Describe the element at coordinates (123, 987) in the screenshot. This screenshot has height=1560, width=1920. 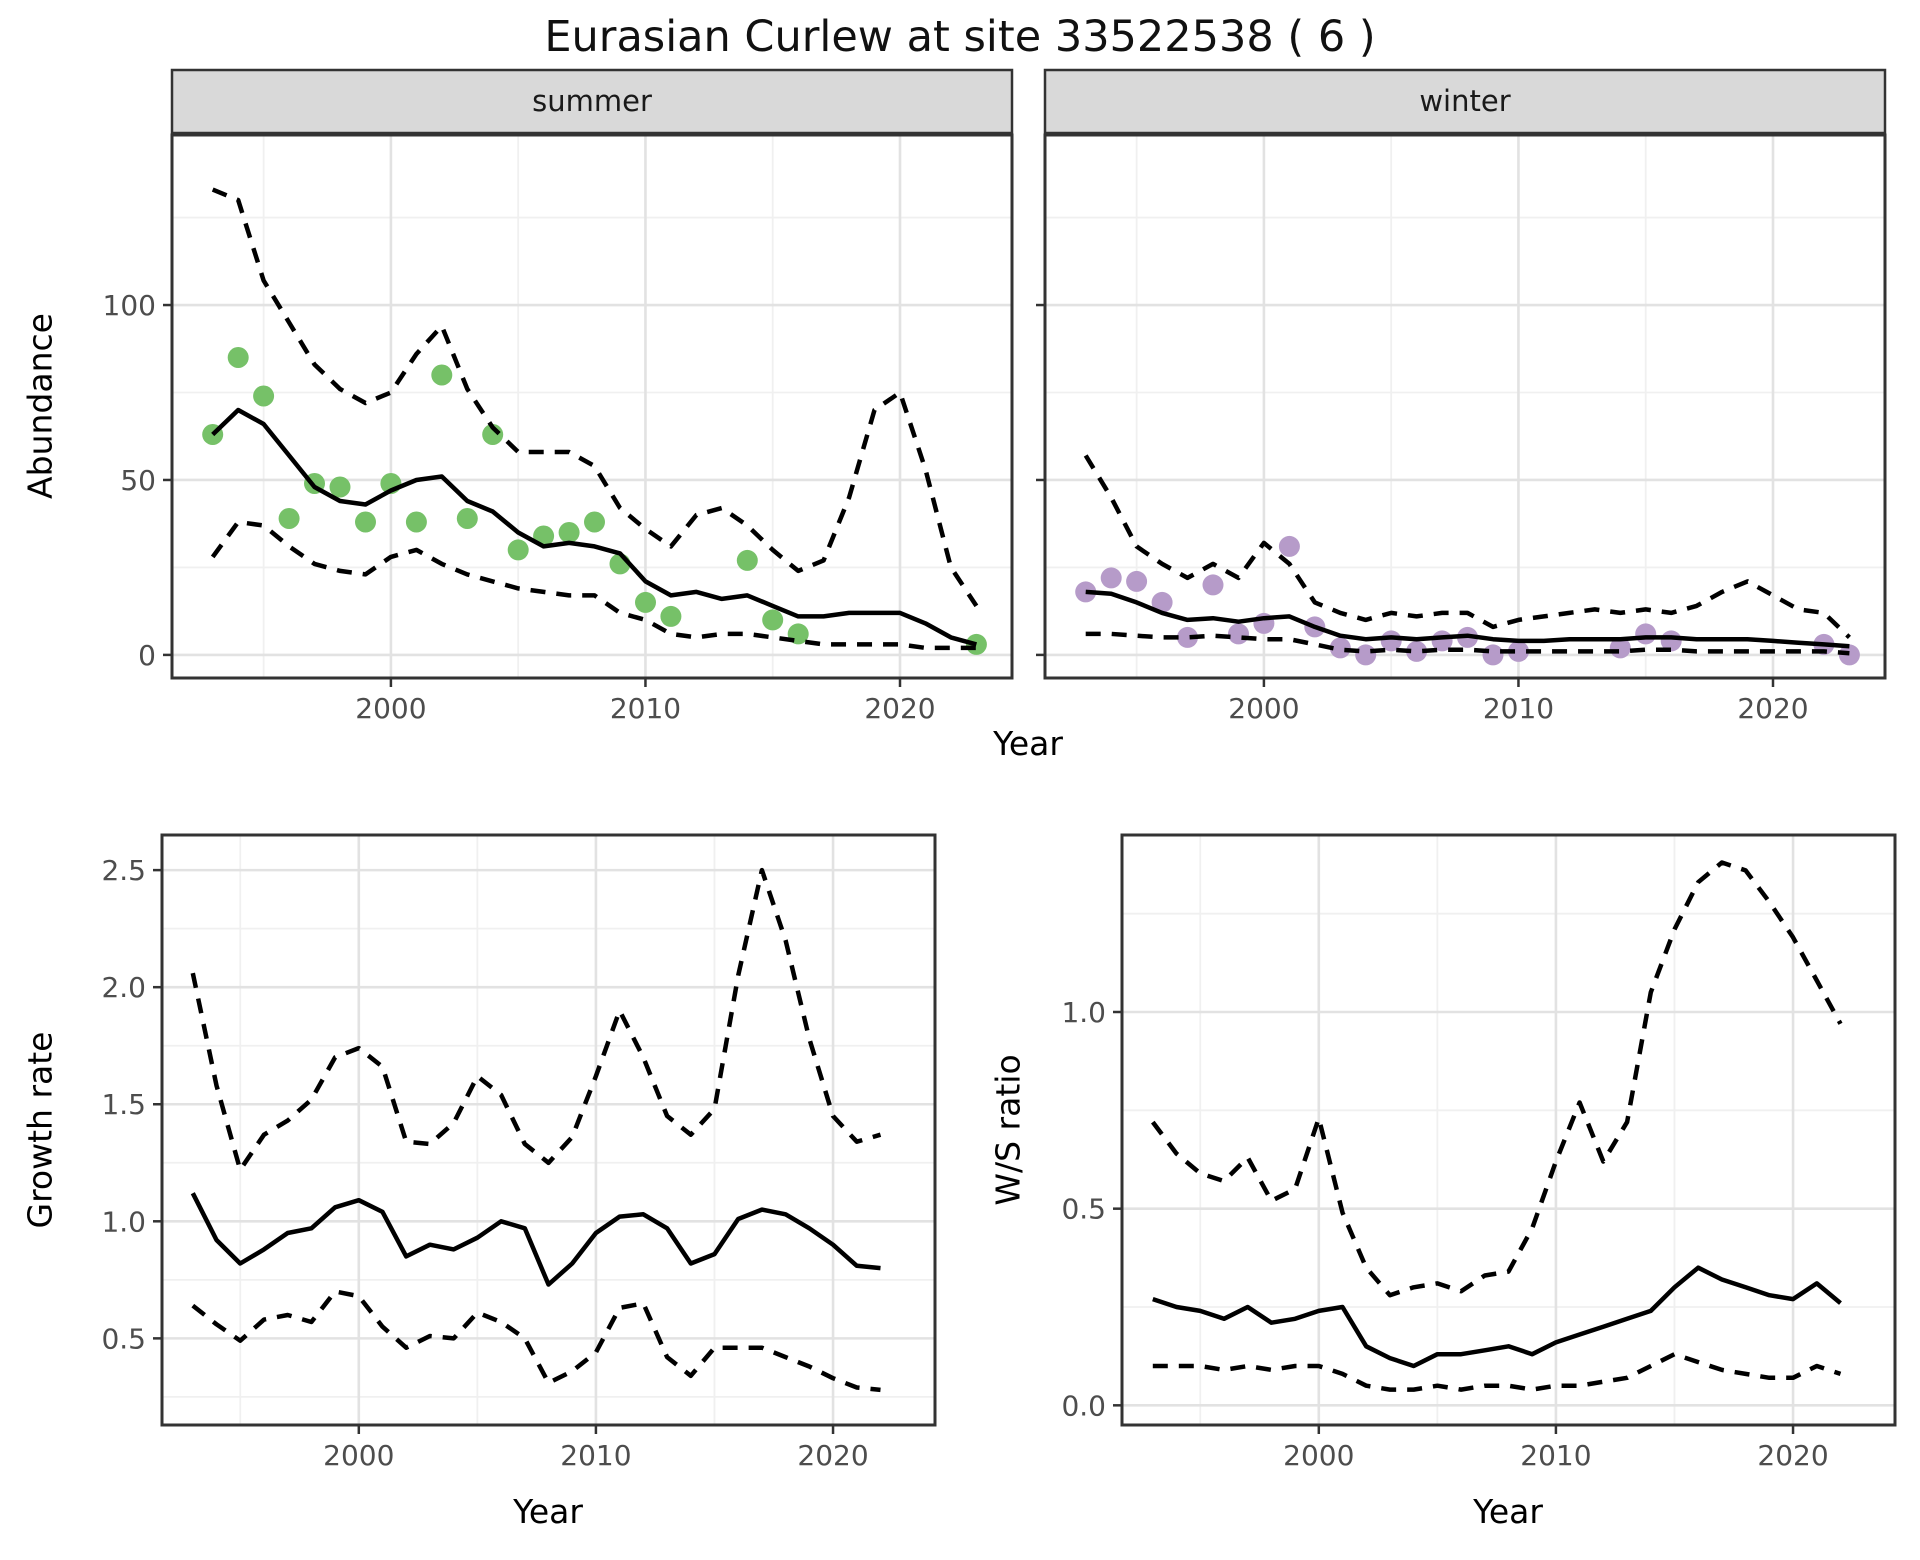
I see `y-tick-label: 2.0` at that location.